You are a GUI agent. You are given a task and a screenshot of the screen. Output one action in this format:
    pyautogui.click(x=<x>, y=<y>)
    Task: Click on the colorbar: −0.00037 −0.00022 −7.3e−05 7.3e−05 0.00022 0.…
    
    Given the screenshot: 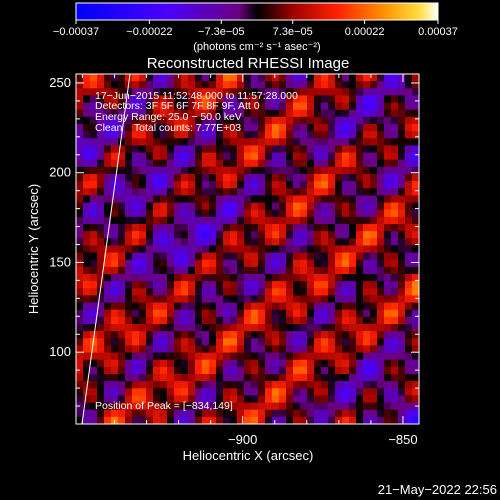 What is the action you would take?
    pyautogui.click(x=255, y=27)
    